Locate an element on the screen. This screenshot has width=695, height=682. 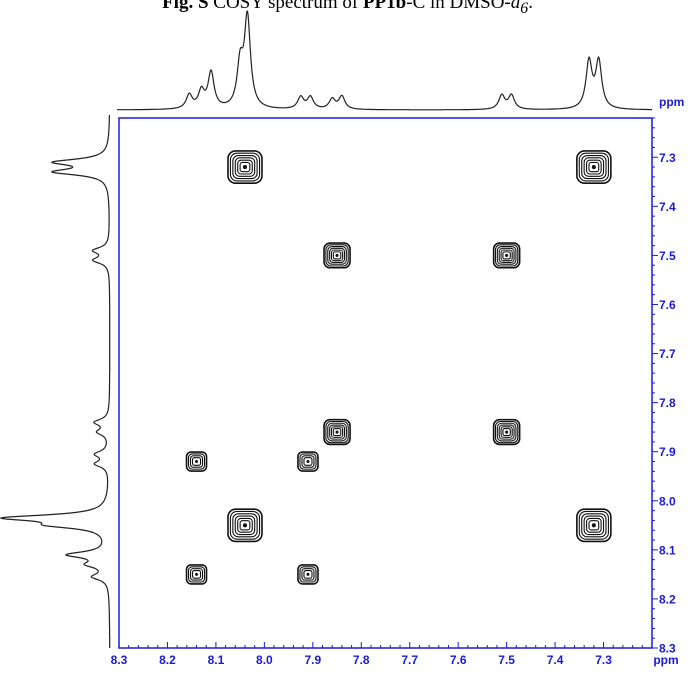
y-tick-label: 8.1 is located at coordinates (667, 550).